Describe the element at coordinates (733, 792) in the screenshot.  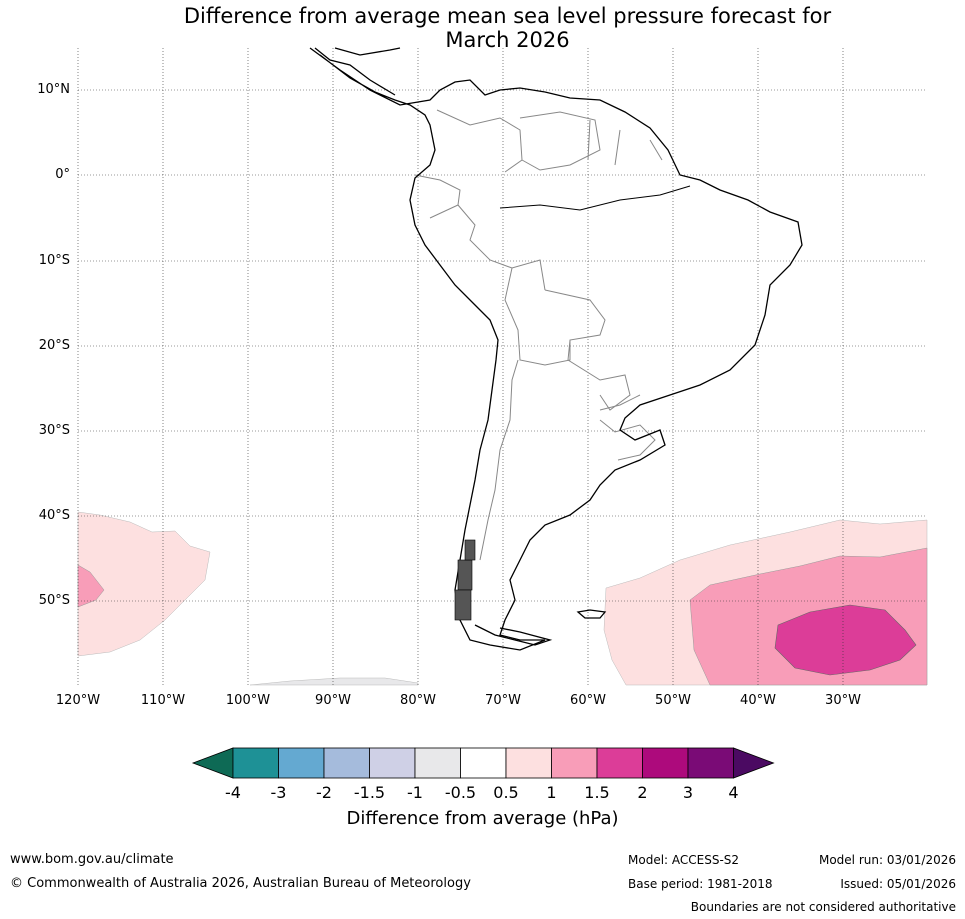
I see `colorbar-tick-label: 4` at that location.